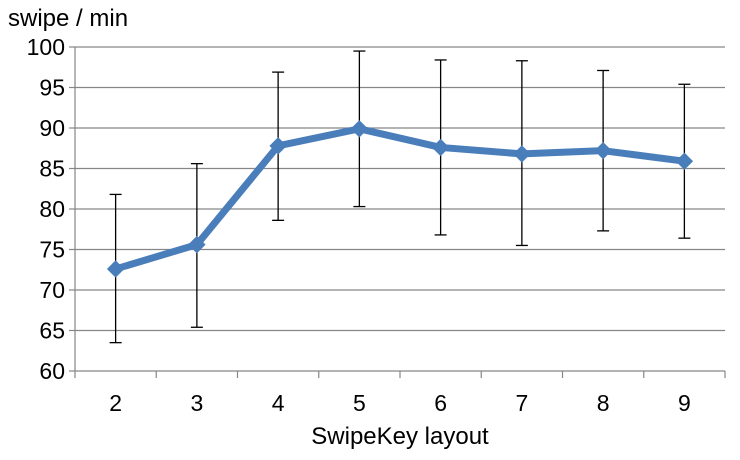 Image resolution: width=740 pixels, height=460 pixels. Describe the element at coordinates (400, 436) in the screenshot. I see `x-axis-label: SwipeKey layout` at that location.